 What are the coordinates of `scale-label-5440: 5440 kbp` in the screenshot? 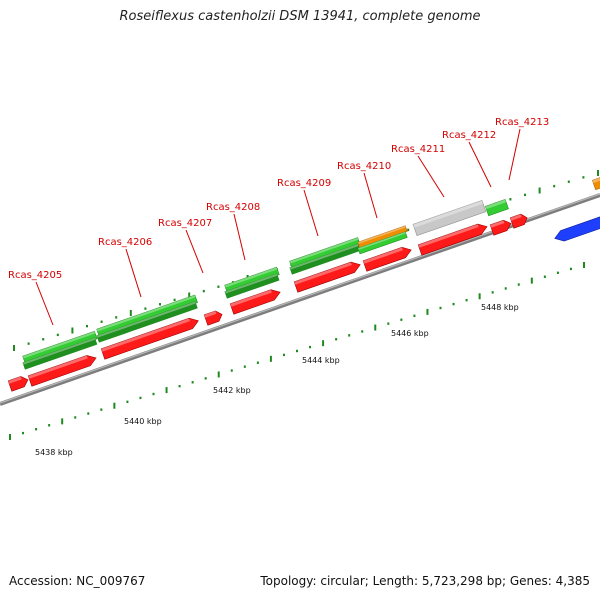 It's located at (143, 421).